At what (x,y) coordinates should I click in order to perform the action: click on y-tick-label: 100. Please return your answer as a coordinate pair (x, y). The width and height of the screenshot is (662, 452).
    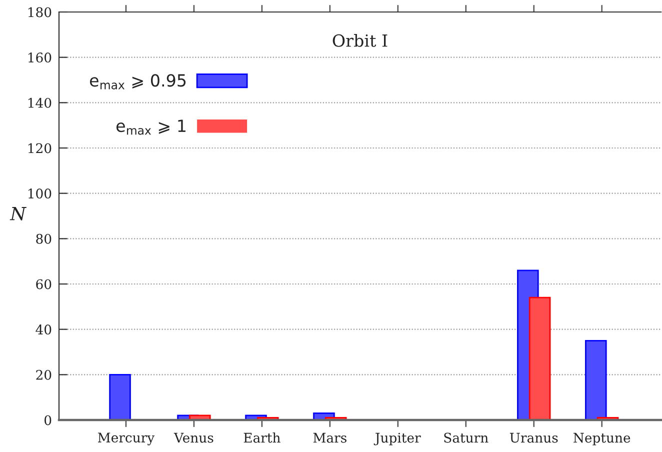
    Looking at the image, I should click on (40, 193).